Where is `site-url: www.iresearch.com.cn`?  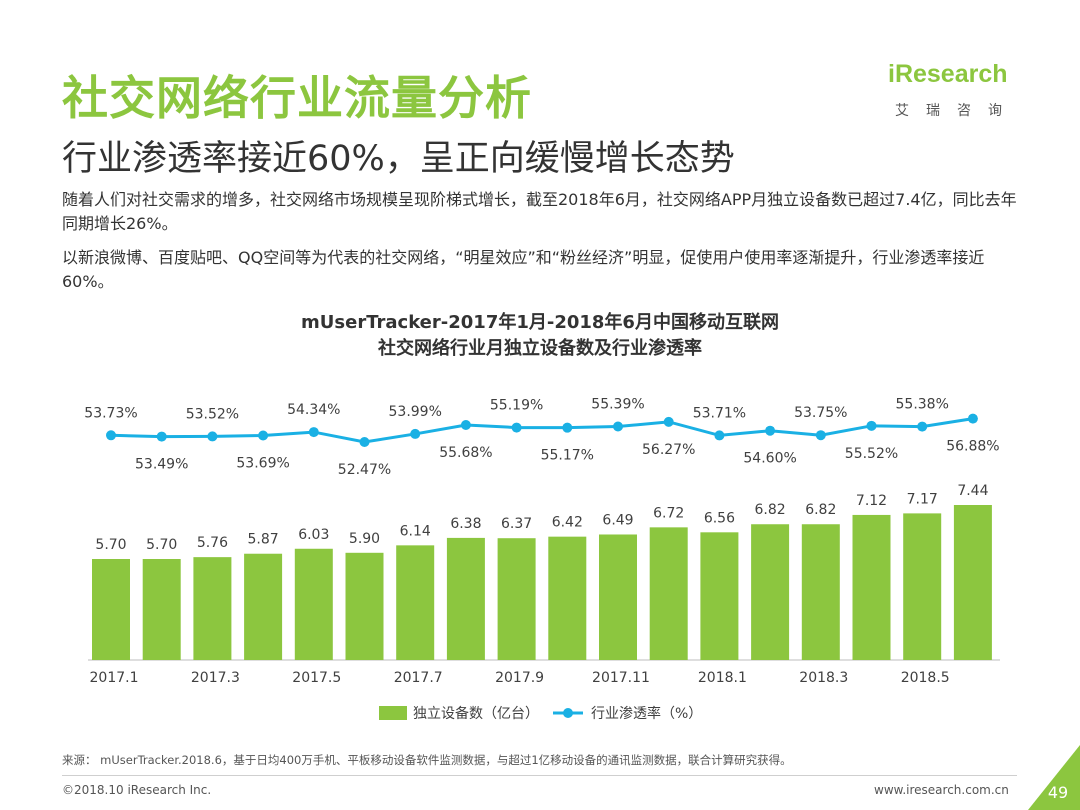
site-url: www.iresearch.com.cn is located at coordinates (941, 790).